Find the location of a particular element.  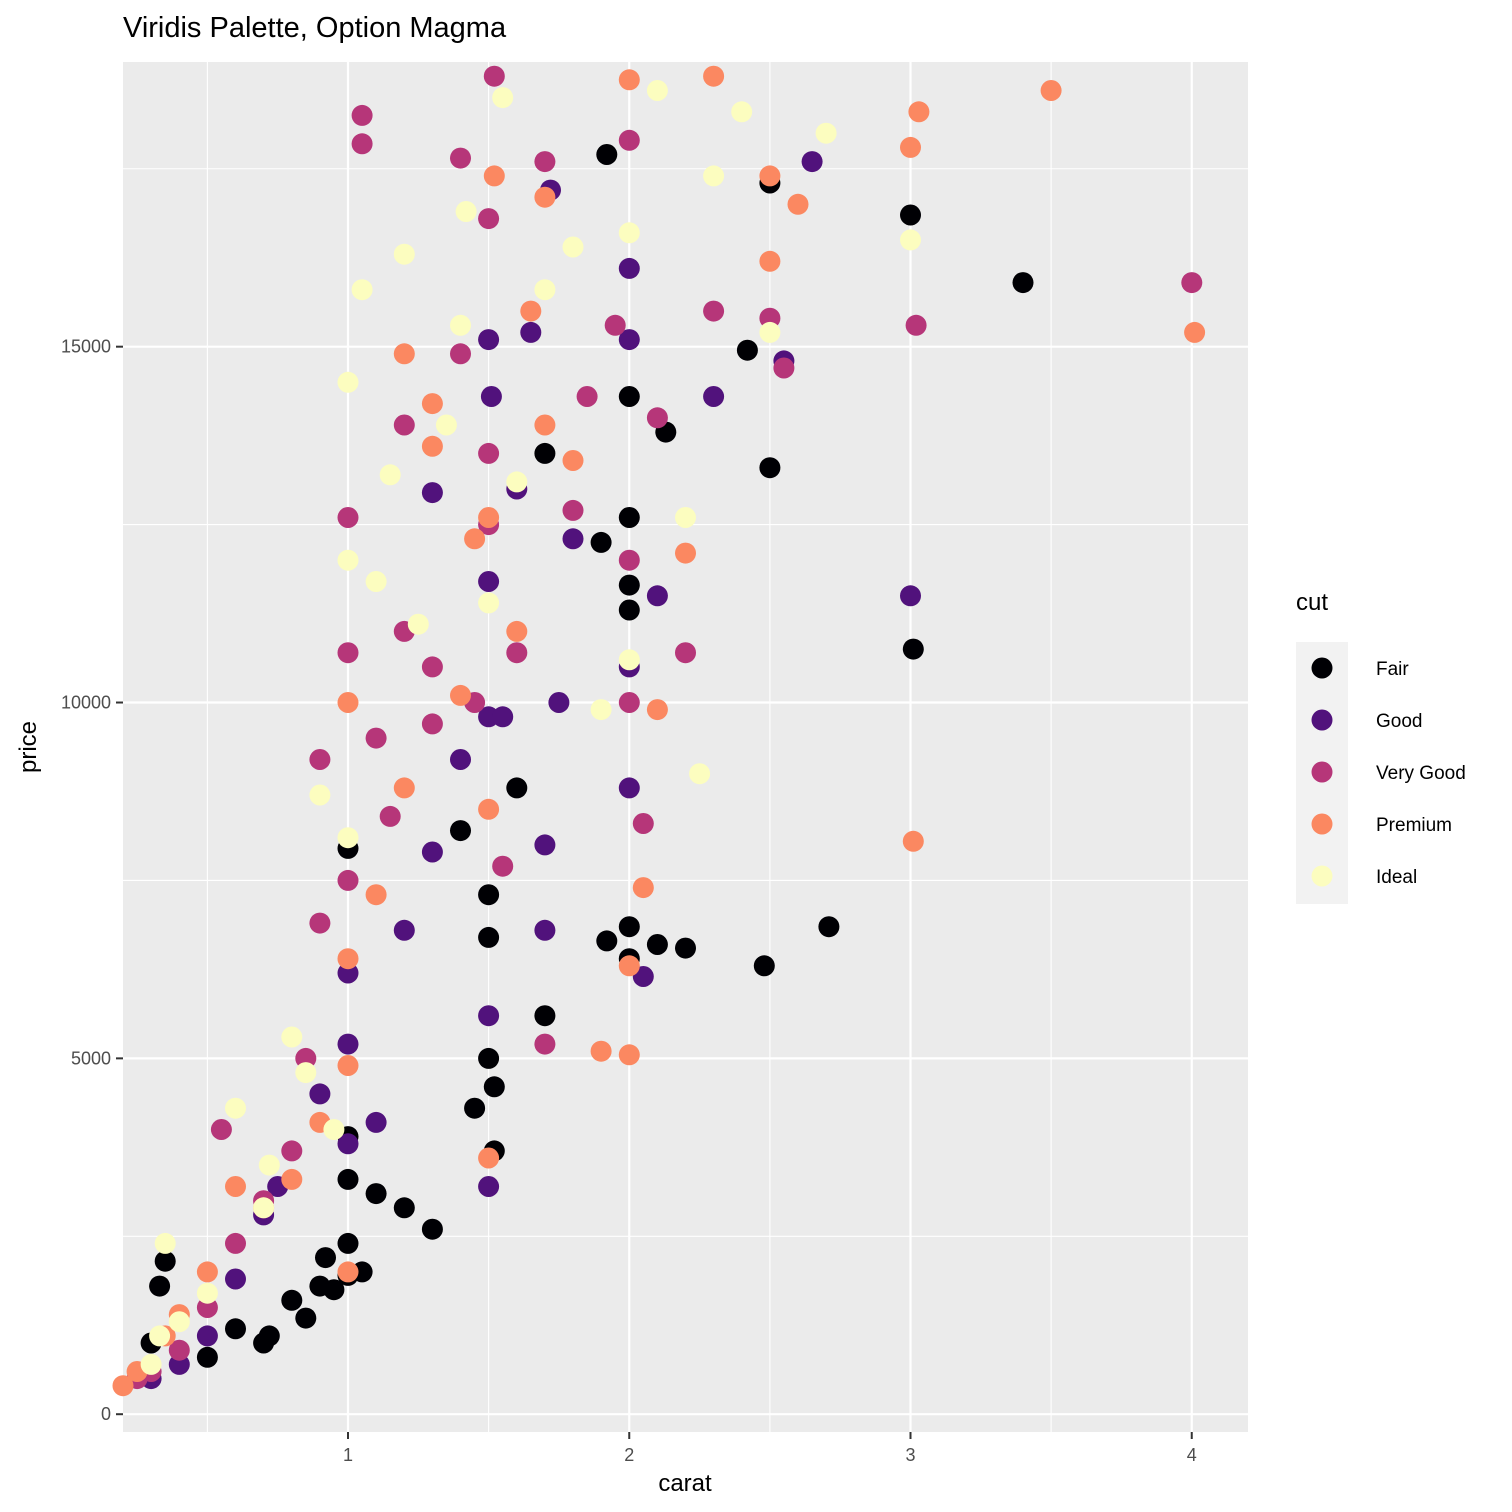

y-axis-ticks: 0 5000 10000 15000 is located at coordinates (92, 880).